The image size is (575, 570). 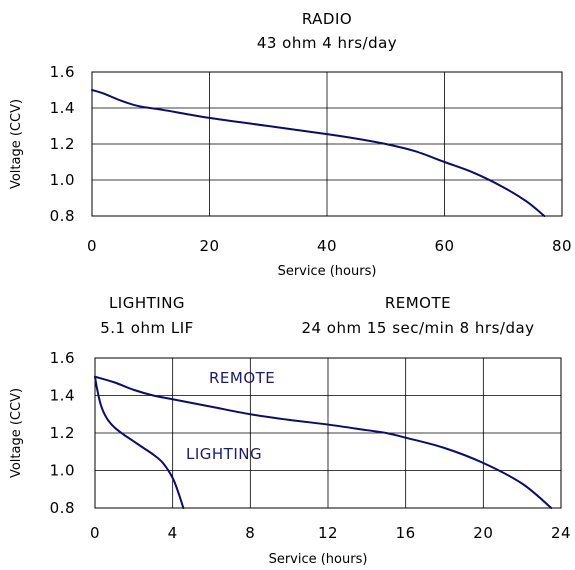 What do you see at coordinates (562, 246) in the screenshot?
I see `x-tick-label: 80` at bounding box center [562, 246].